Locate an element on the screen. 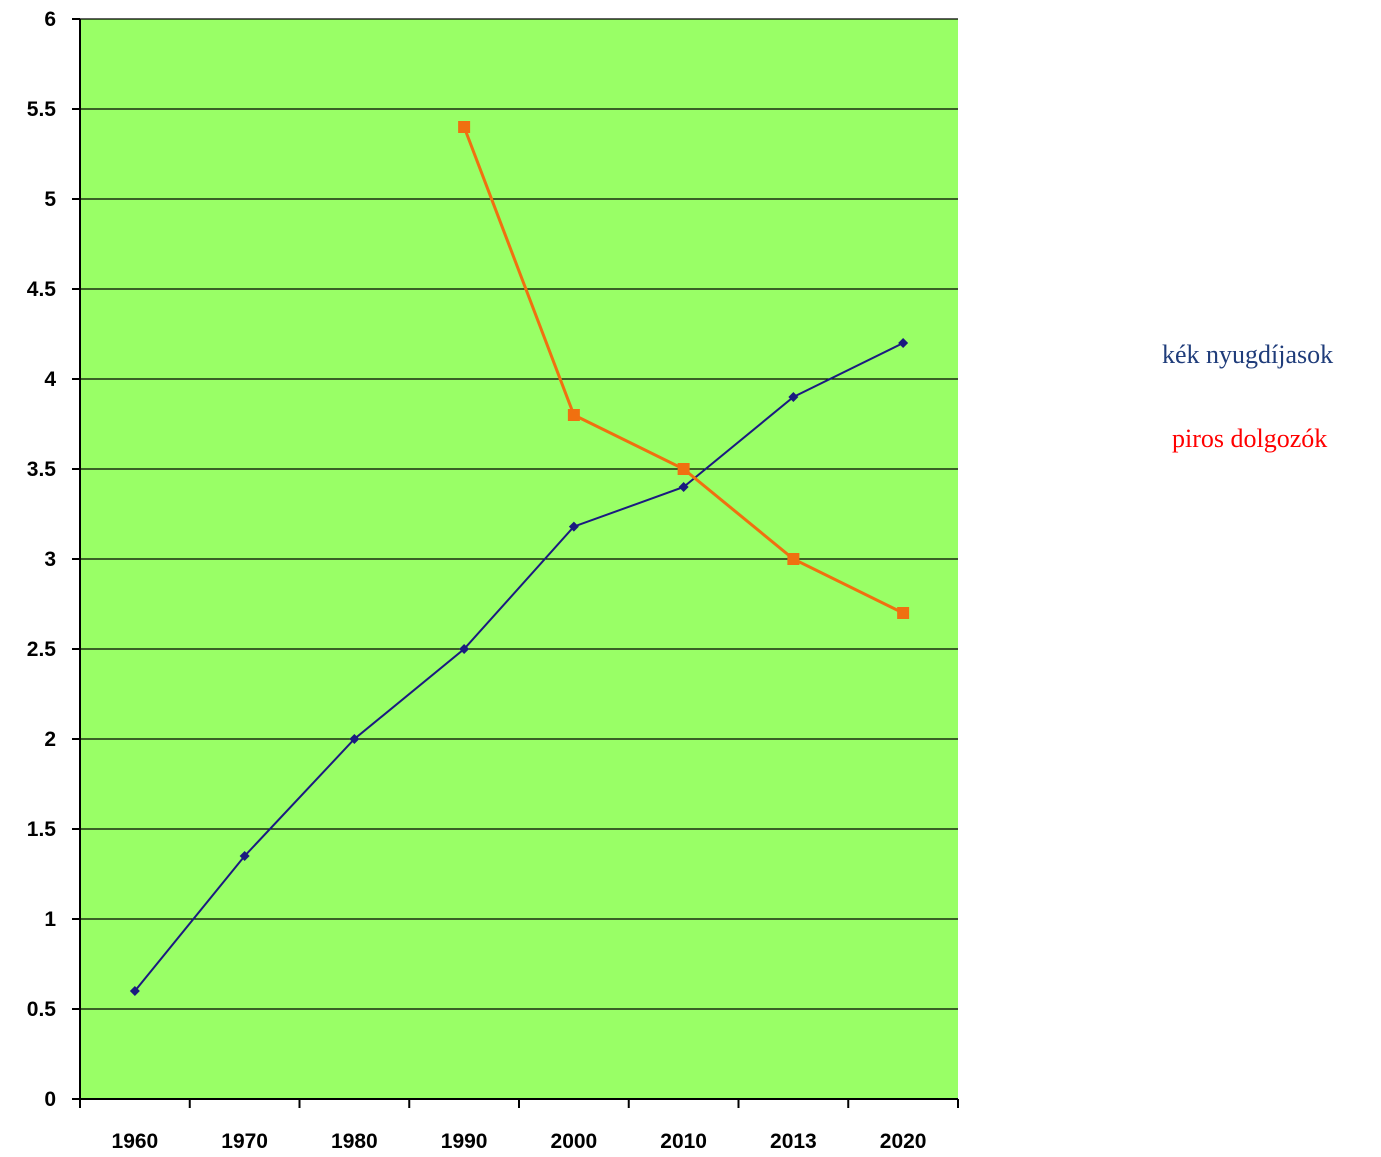  legend-entry-blue: kék nyugdíjasok is located at coordinates (1248, 354).